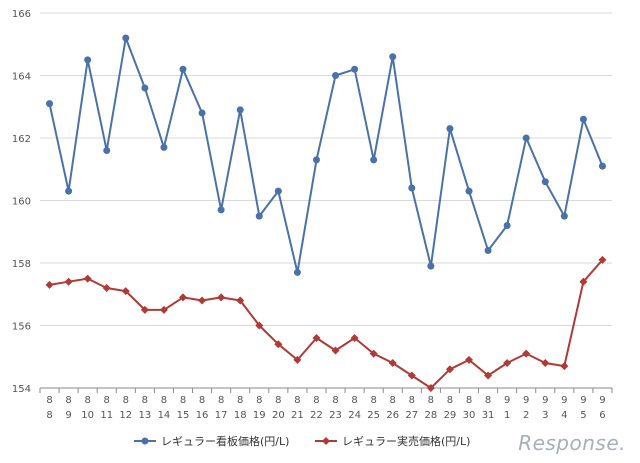 The width and height of the screenshot is (640, 463). What do you see at coordinates (87, 415) in the screenshot?
I see `x-tick-day: 10` at bounding box center [87, 415].